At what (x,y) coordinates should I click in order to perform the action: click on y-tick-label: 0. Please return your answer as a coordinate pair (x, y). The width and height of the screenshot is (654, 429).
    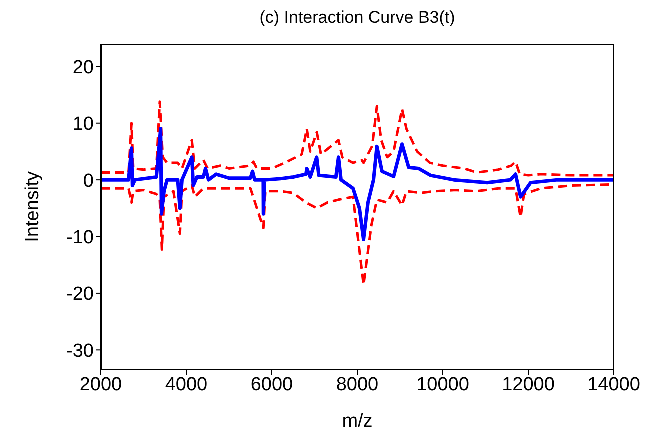
    Looking at the image, I should click on (88, 181).